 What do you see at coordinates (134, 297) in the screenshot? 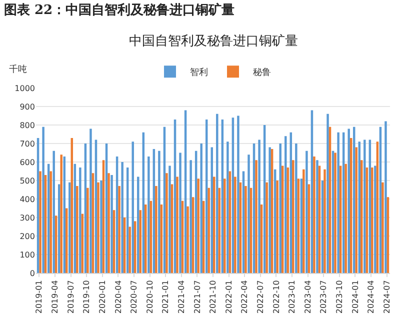
I see `x-tick-label: 2020-07` at bounding box center [134, 297].